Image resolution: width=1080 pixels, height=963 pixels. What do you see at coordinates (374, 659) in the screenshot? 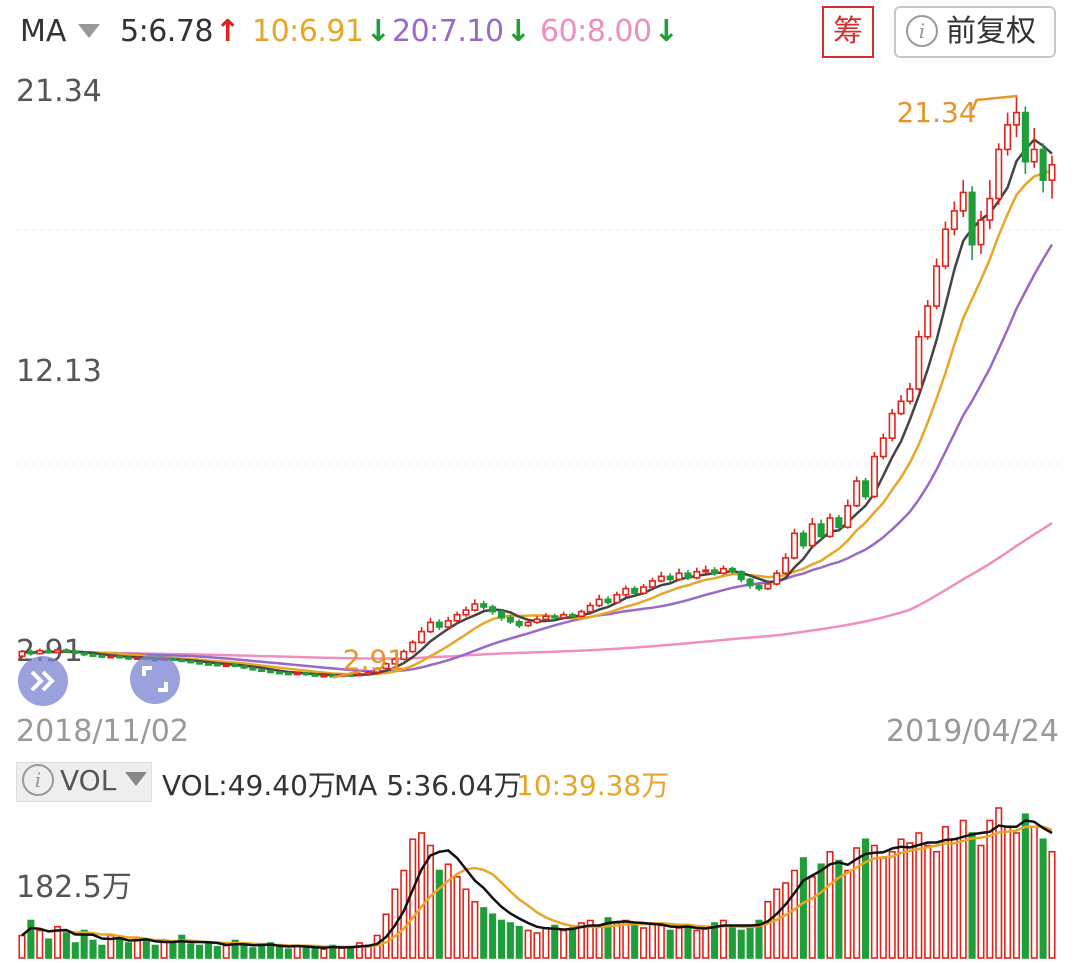
I see `min-annotation-label: 2.91` at bounding box center [374, 659].